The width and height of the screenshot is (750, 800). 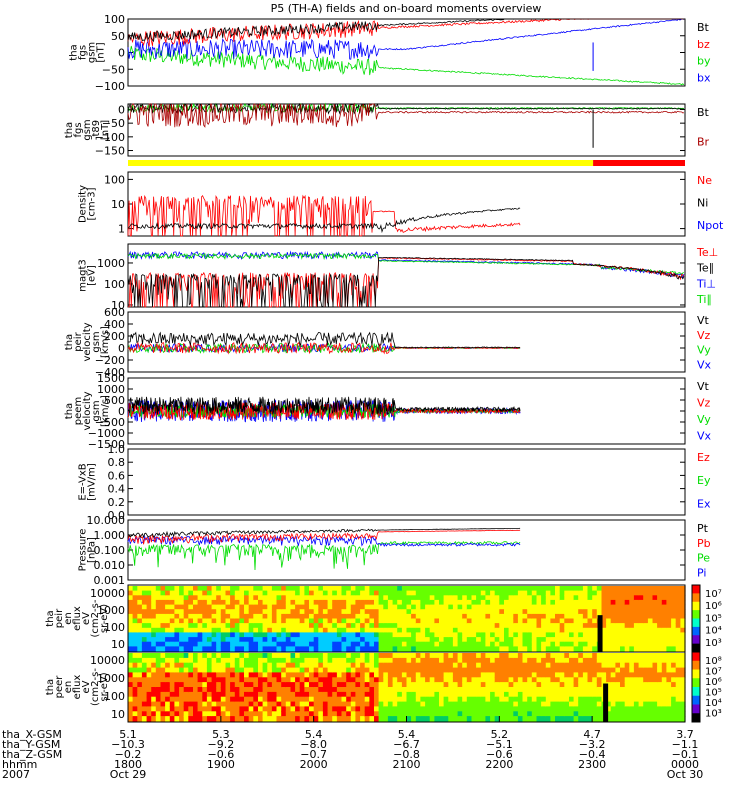 I want to click on legend-entry-temperature: Ti⊥, so click(x=706, y=283).